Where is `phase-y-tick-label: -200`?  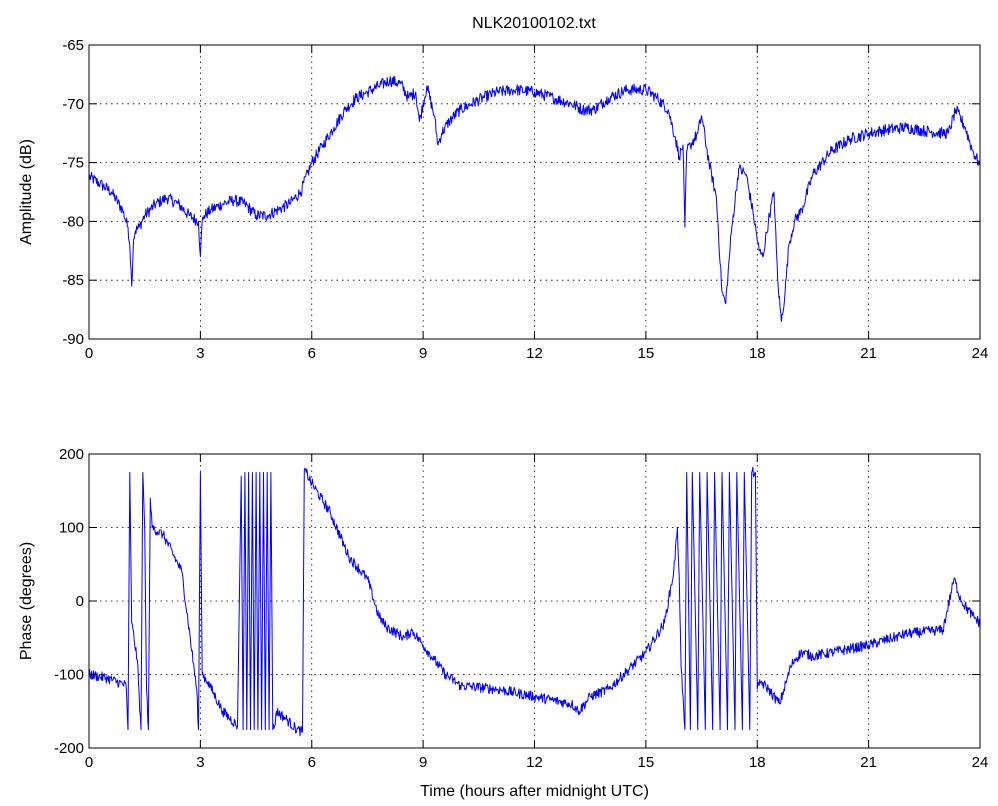 phase-y-tick-label: -200 is located at coordinates (69, 748).